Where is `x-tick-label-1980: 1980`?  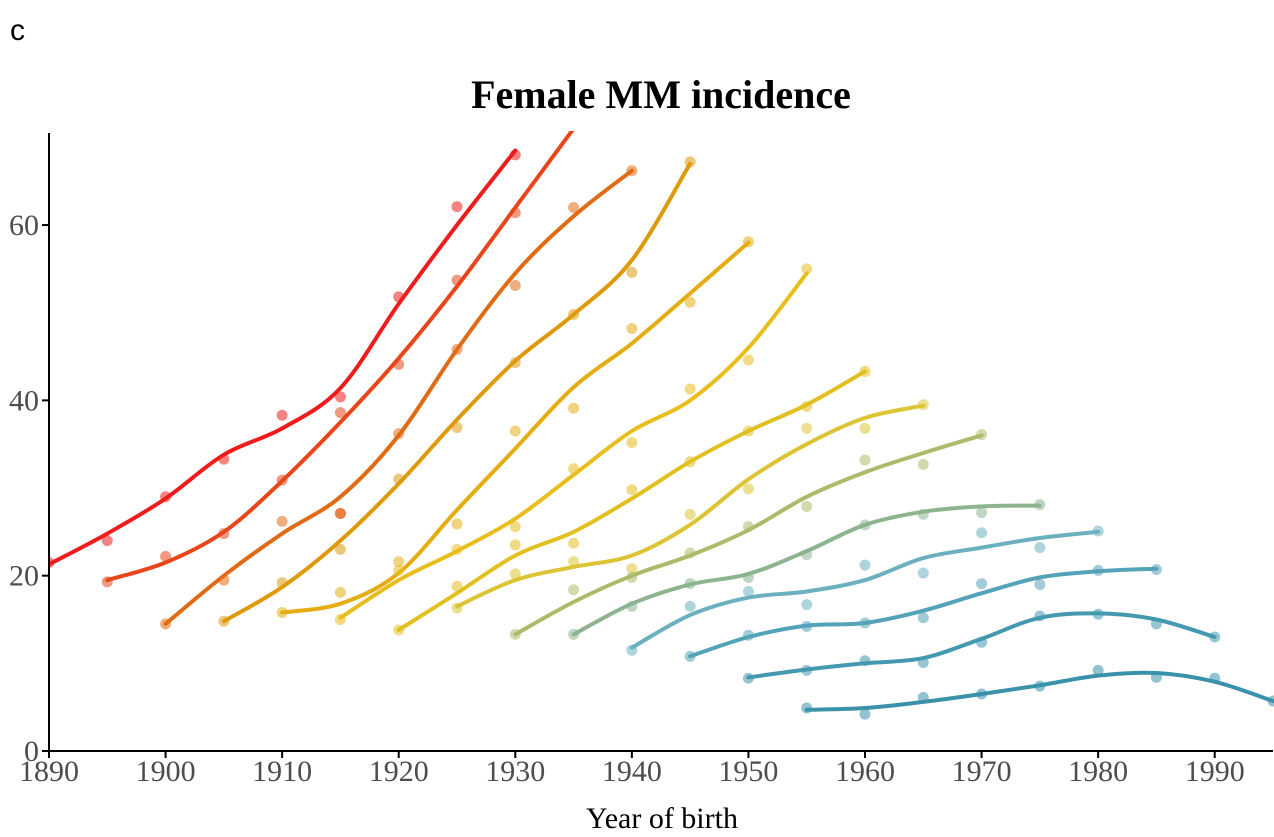
x-tick-label-1980: 1980 is located at coordinates (1098, 771).